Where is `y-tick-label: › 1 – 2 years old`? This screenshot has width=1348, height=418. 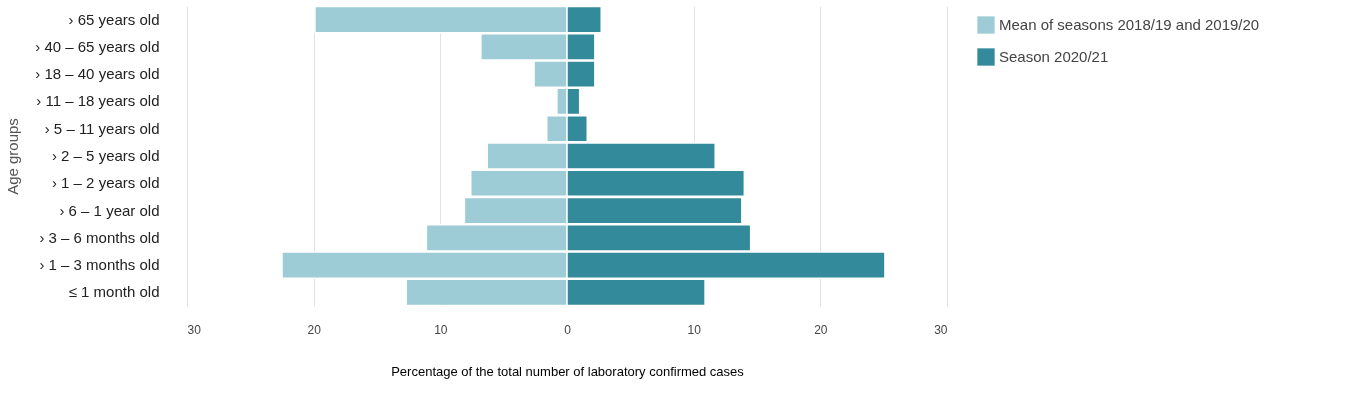
y-tick-label: › 1 – 2 years old is located at coordinates (105, 183).